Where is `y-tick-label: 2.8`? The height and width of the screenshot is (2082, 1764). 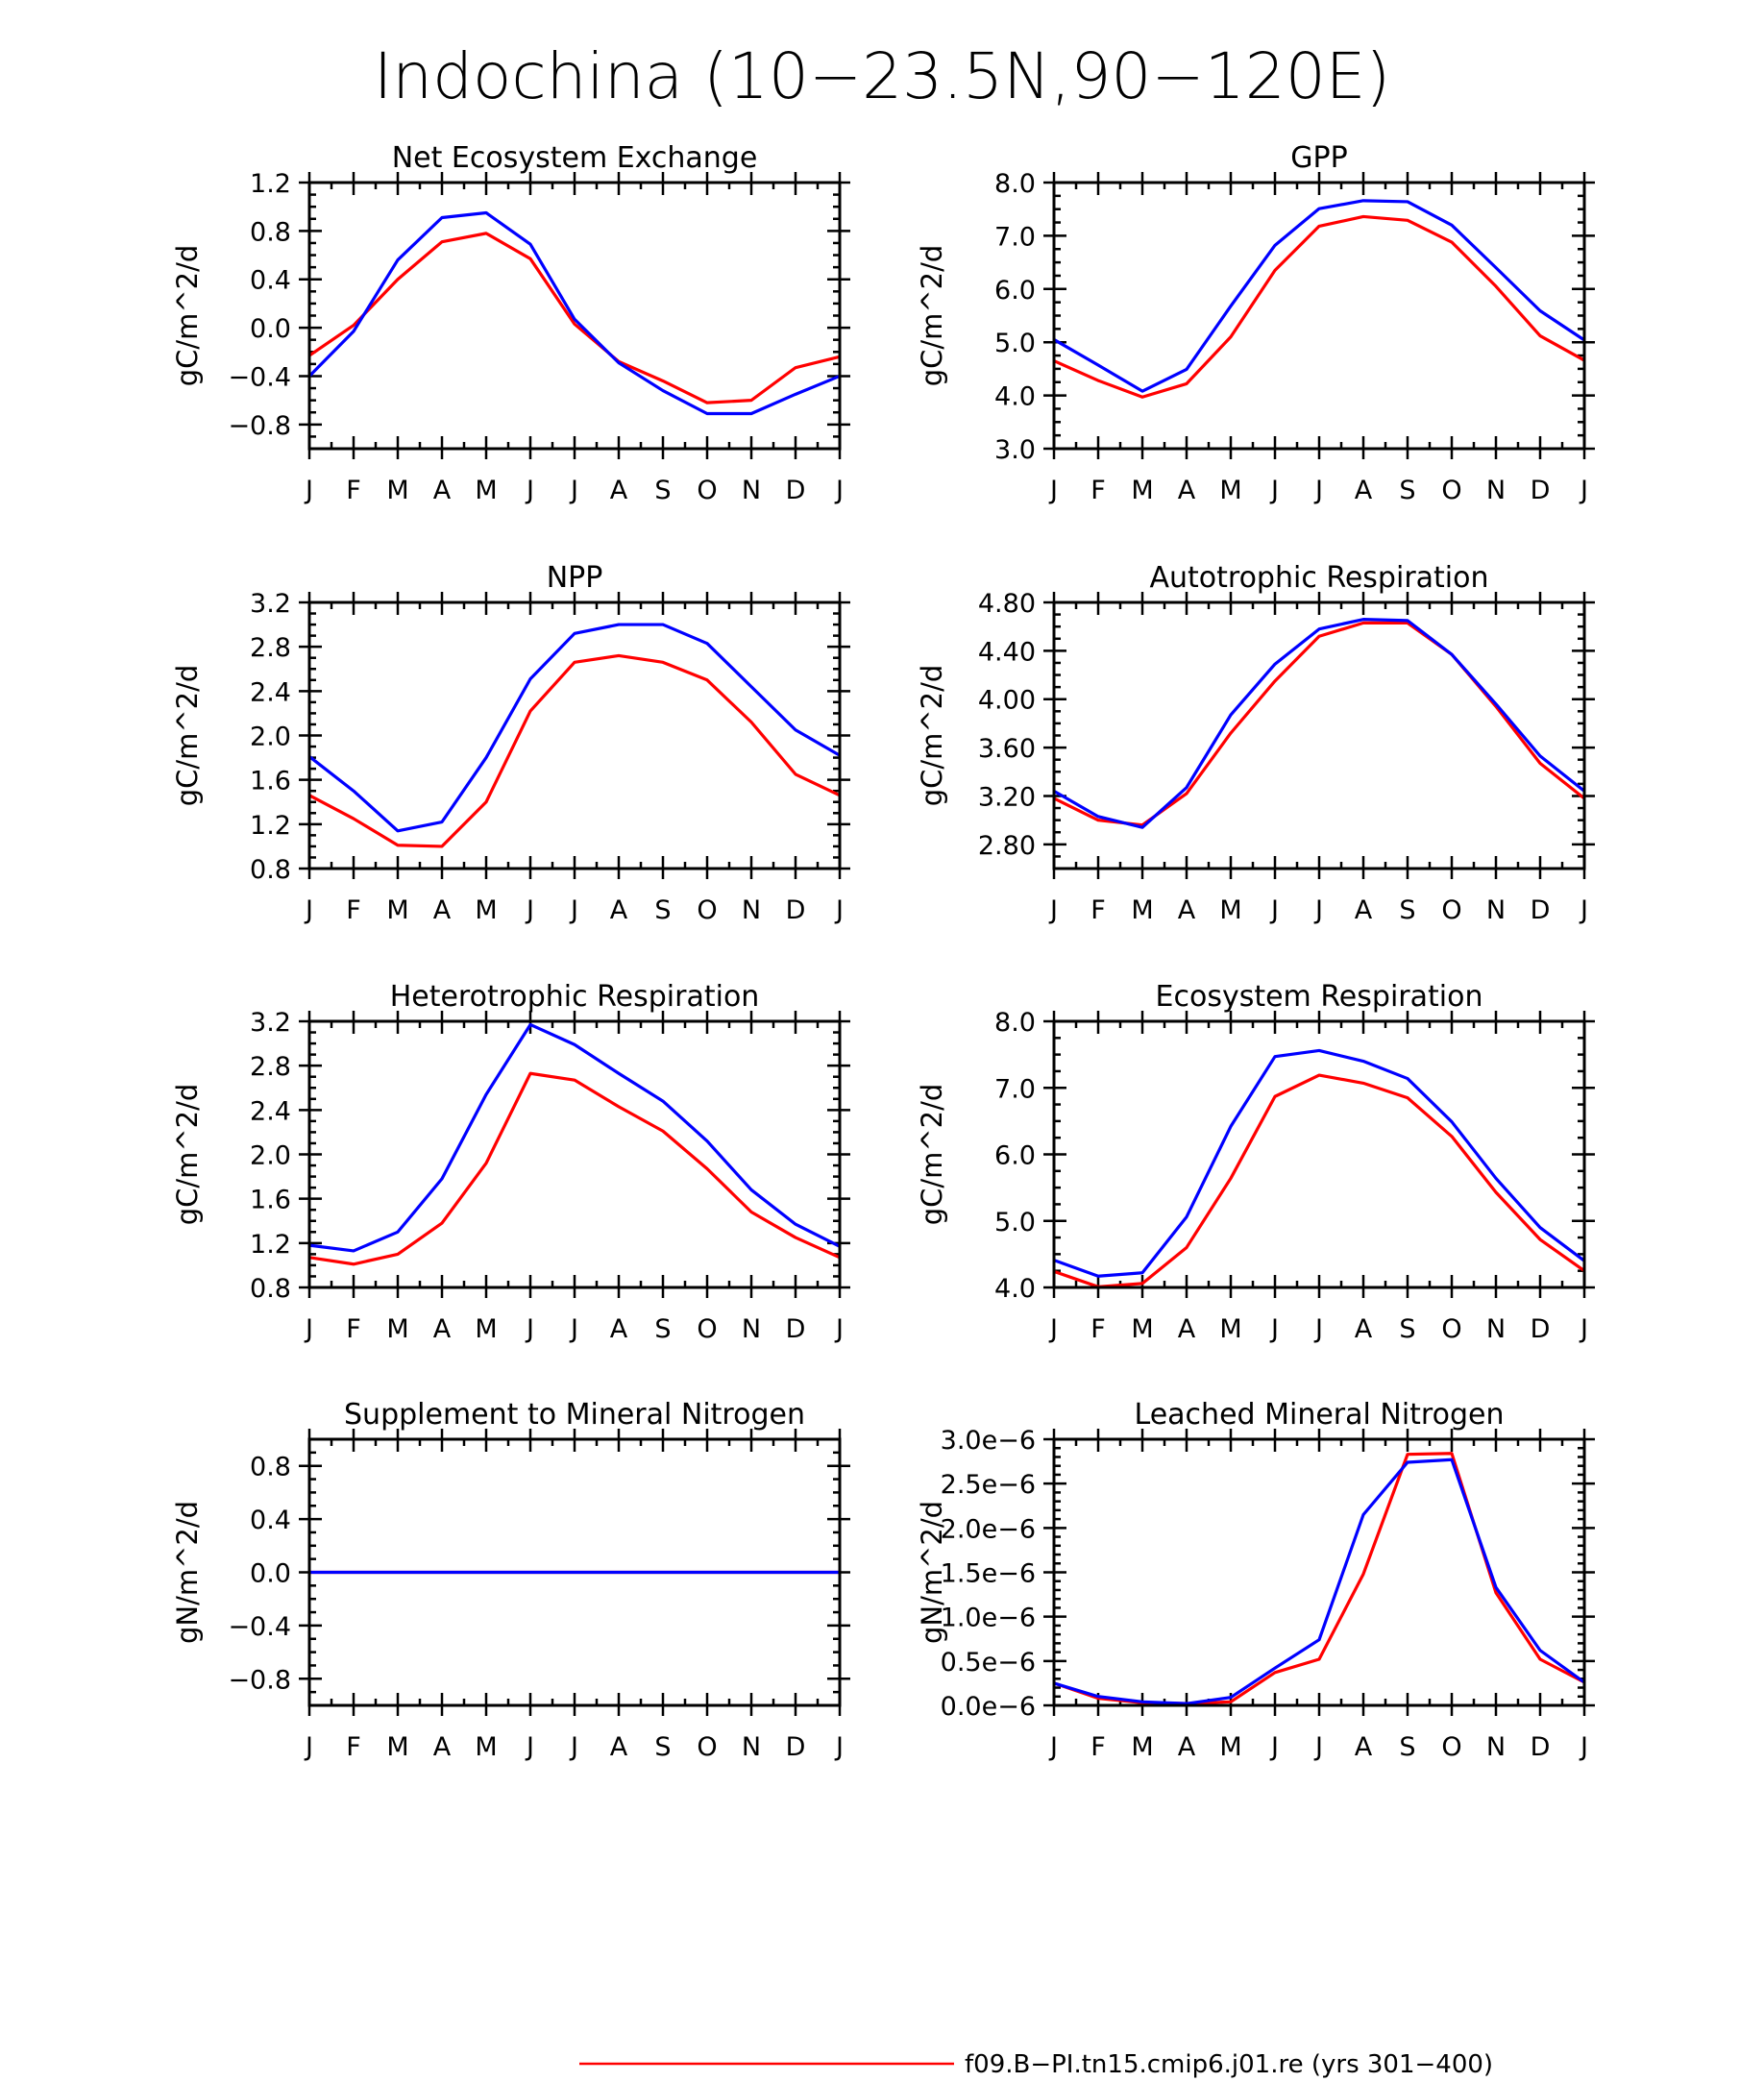 y-tick-label: 2.8 is located at coordinates (270, 1067).